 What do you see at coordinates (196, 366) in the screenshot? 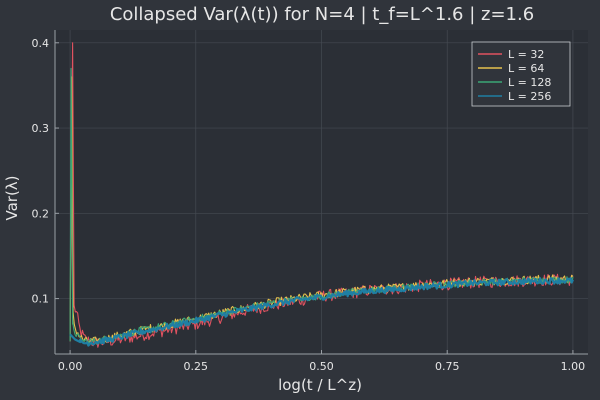
I see `x-tick-label: 0.25` at bounding box center [196, 366].